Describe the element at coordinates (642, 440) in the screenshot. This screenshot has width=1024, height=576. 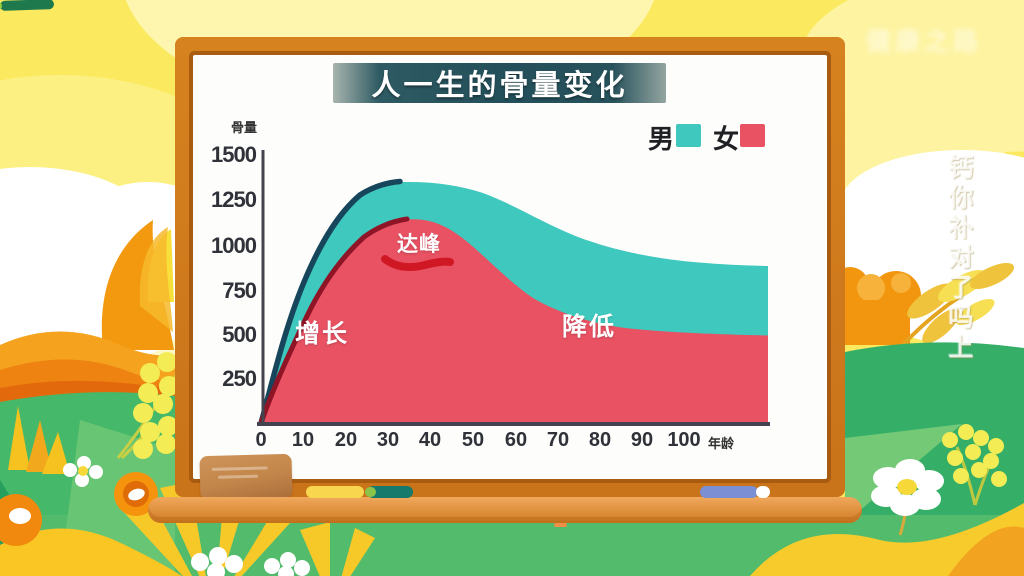
I see `x-tick: 90` at that location.